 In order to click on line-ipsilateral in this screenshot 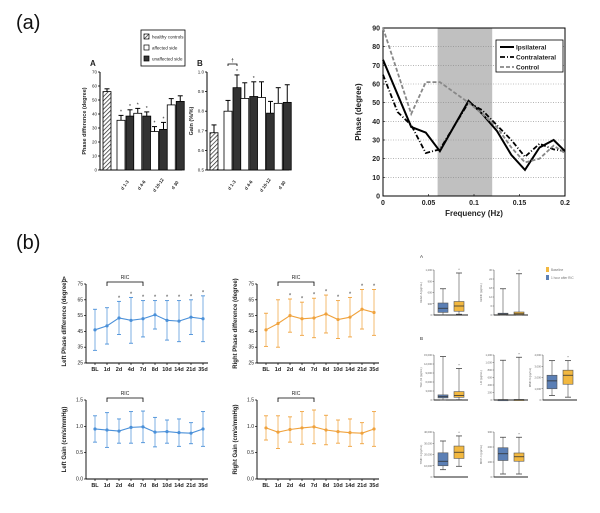, I will do `click(474, 115)`.